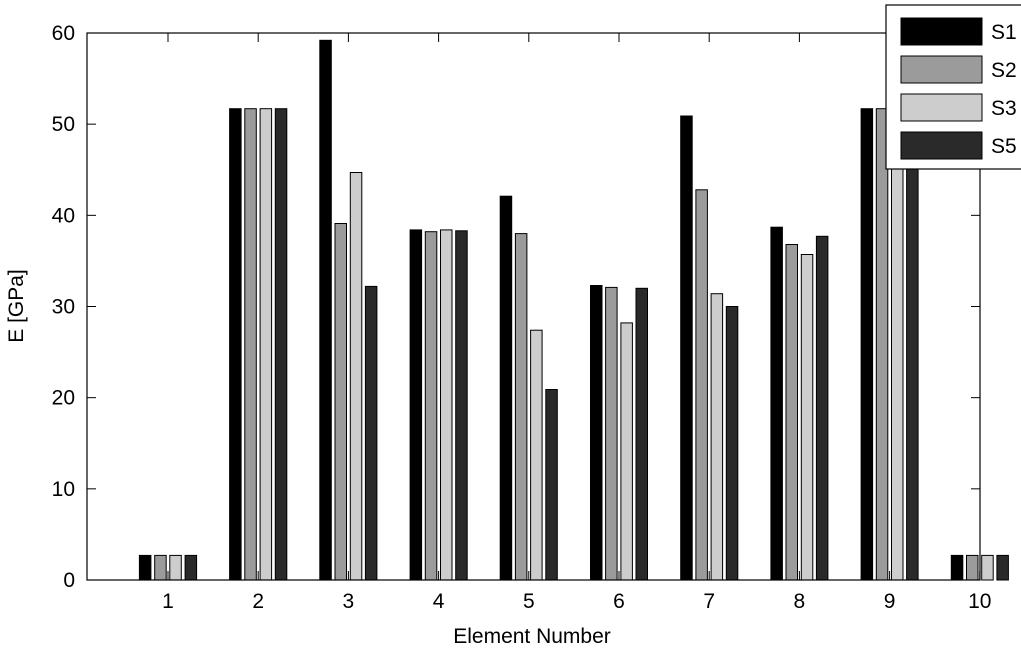 Image resolution: width=1021 pixels, height=652 pixels. What do you see at coordinates (709, 601) in the screenshot?
I see `x-tick-label: 7` at bounding box center [709, 601].